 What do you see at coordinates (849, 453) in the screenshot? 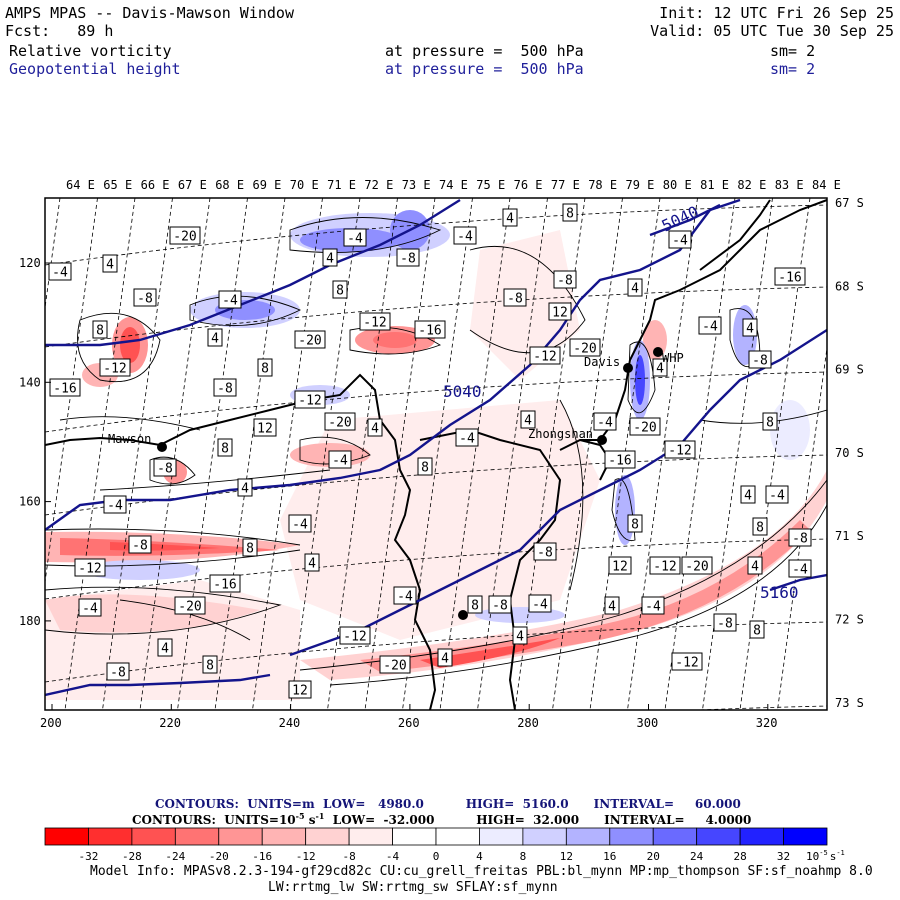
I see `lat-label: 70 S` at bounding box center [849, 453].